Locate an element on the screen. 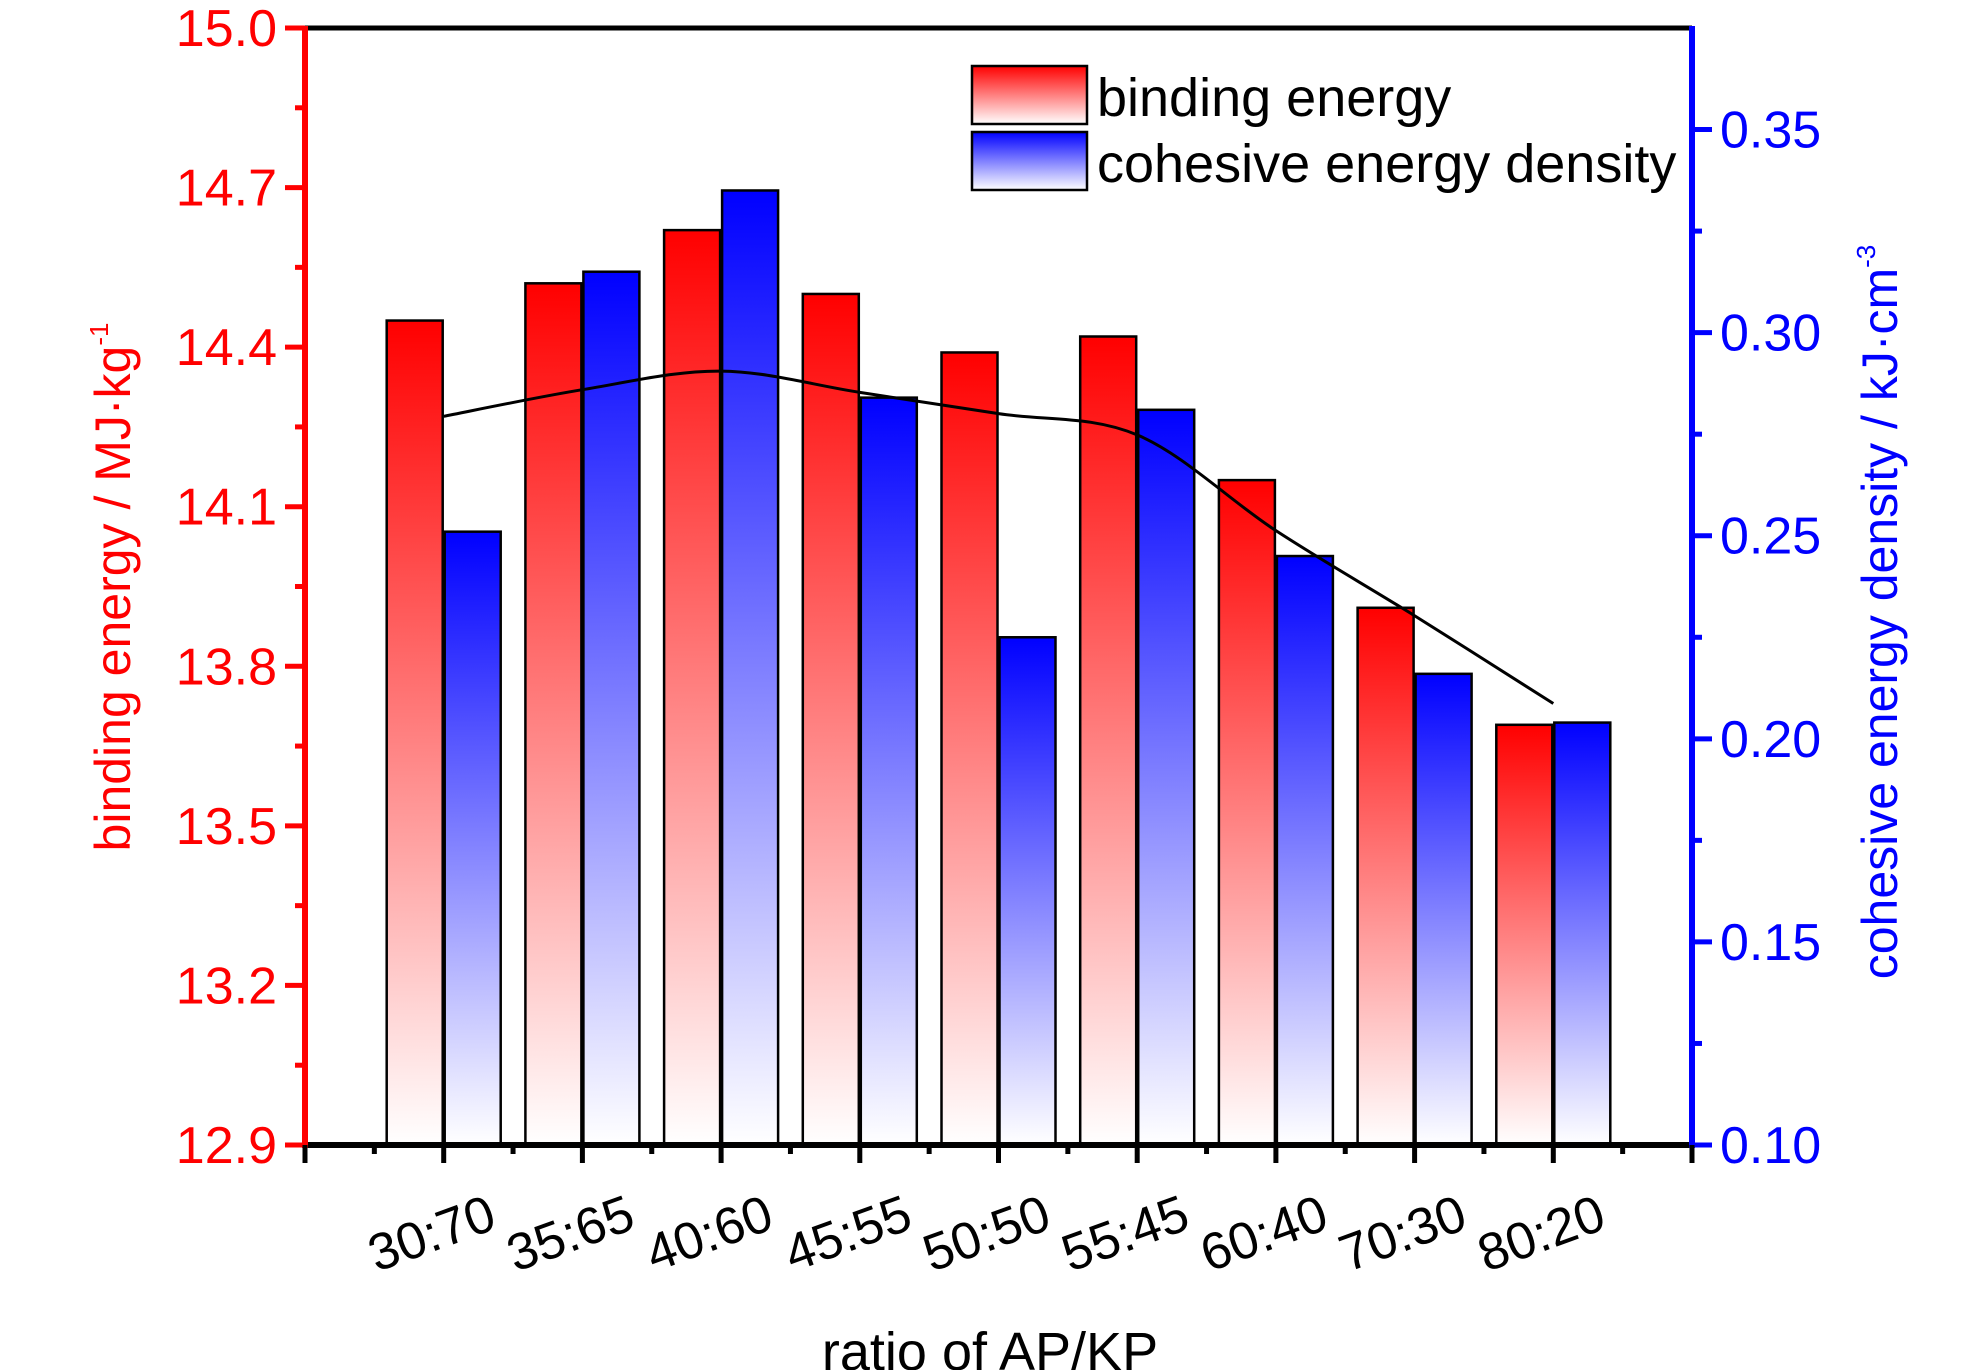 Image resolution: width=1984 pixels, height=1370 pixels. left-tick-label-15-0: 15.0 is located at coordinates (226, 29).